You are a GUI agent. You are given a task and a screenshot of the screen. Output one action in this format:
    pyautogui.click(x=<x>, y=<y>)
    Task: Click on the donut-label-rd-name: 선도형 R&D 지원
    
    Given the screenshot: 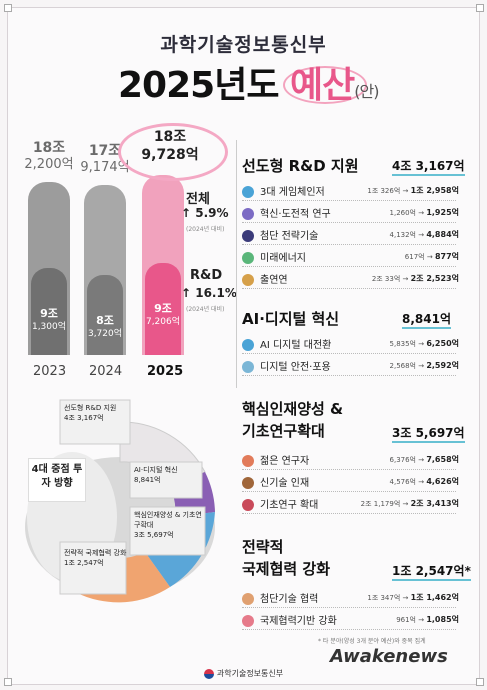 What is the action you would take?
    pyautogui.click(x=90, y=408)
    